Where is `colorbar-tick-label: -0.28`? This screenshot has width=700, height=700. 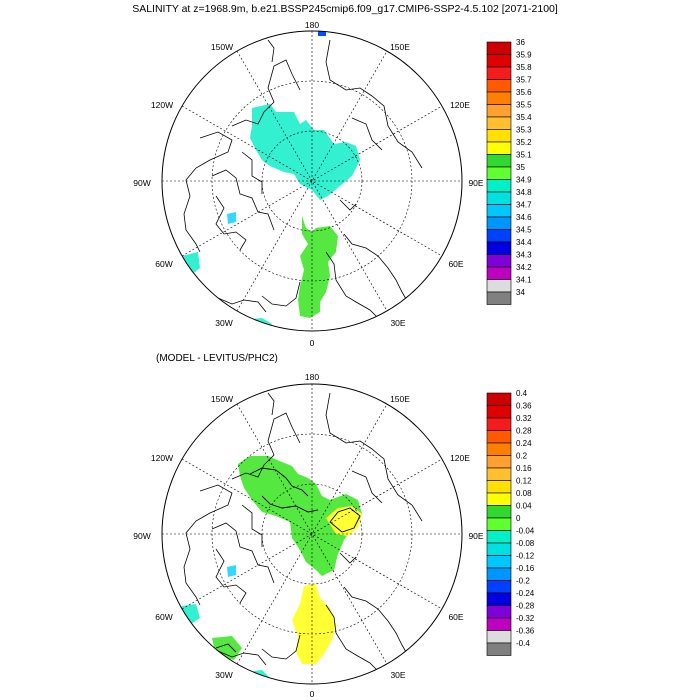
colorbar-tick-label: -0.28 is located at coordinates (525, 606).